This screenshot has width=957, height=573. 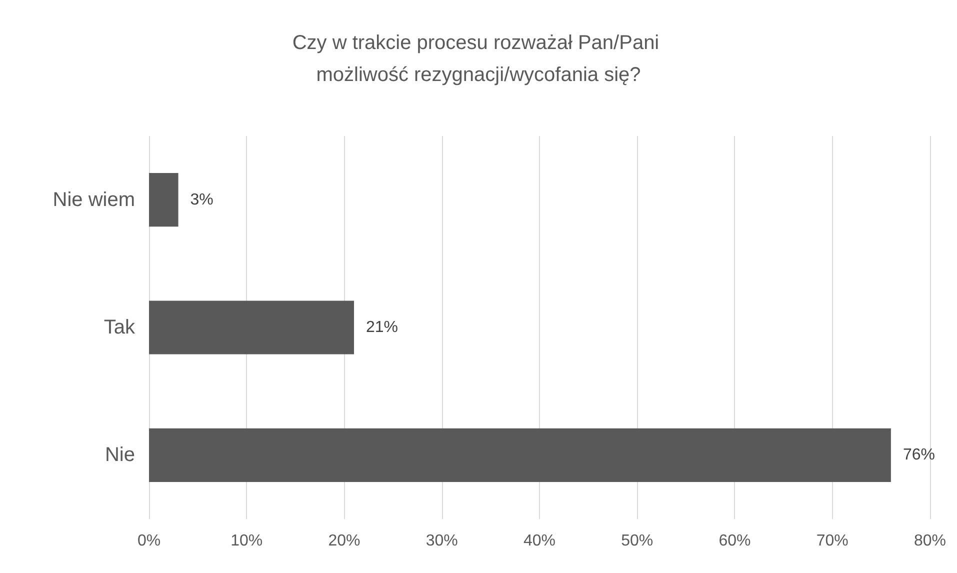 I want to click on x-tick-label: 0%, so click(x=149, y=541).